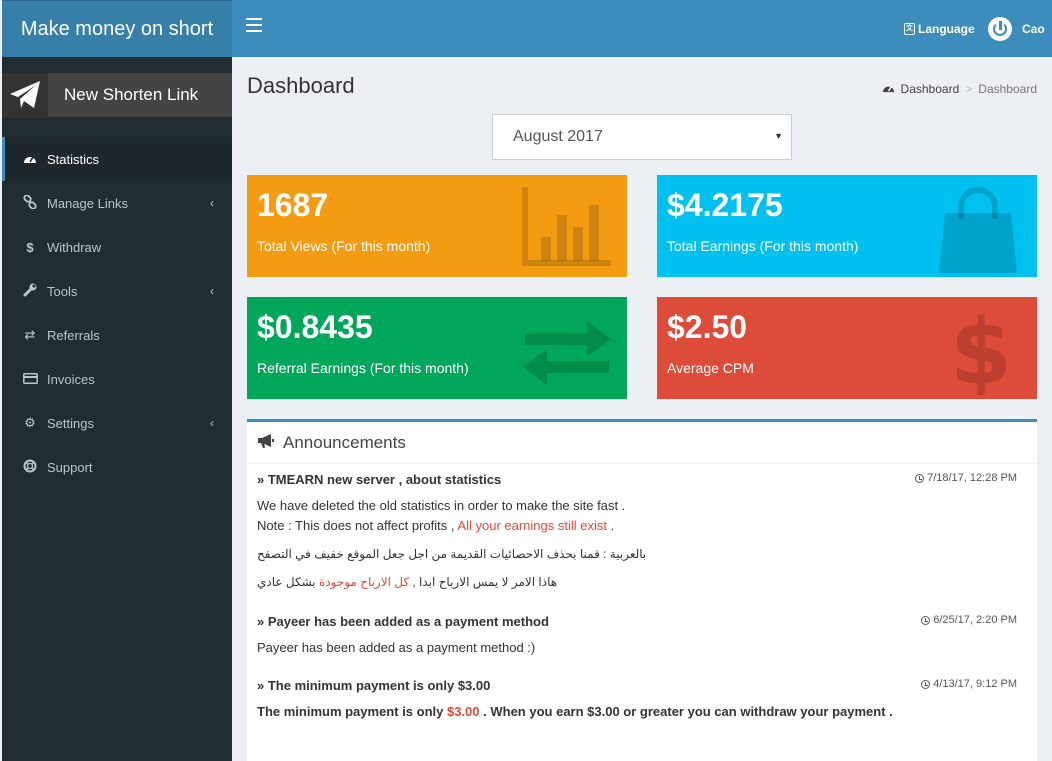 Image resolution: width=1052 pixels, height=761 pixels. I want to click on exchange-icon: ⇄, so click(30, 334).